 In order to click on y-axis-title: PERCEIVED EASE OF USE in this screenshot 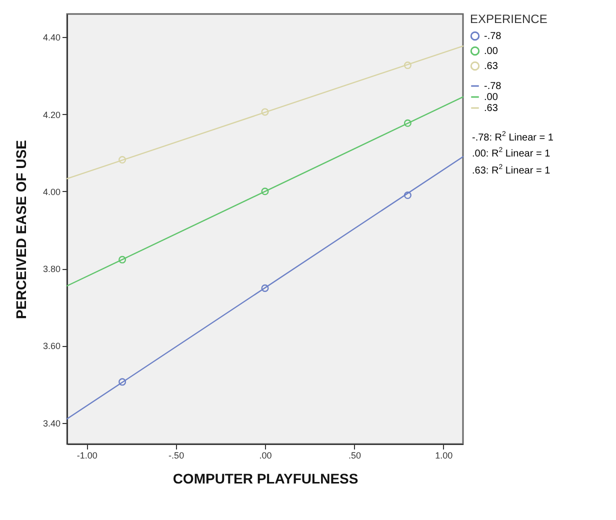, I will do `click(20, 229)`.